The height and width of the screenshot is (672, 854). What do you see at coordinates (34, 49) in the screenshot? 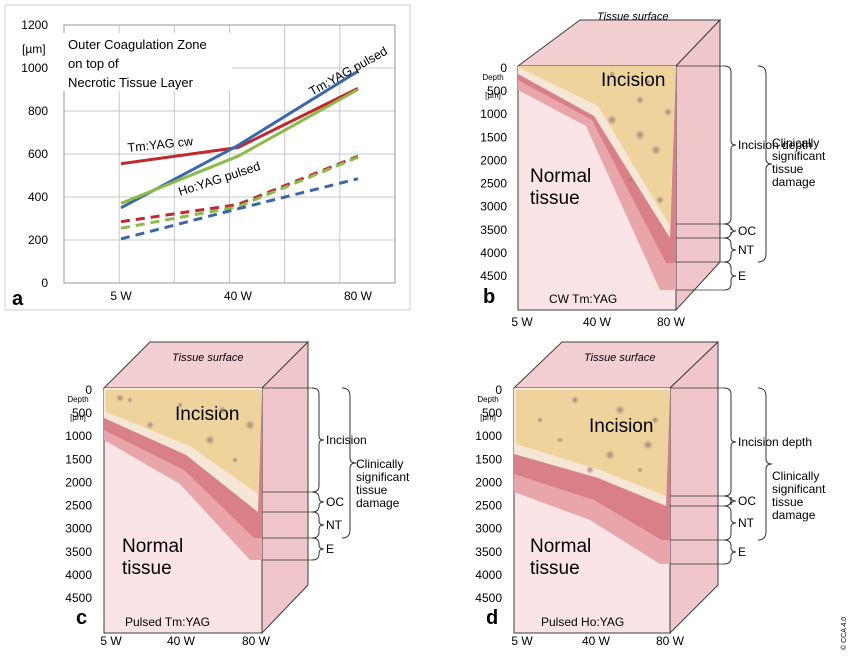
I see `y-axis-unit: [µm]` at bounding box center [34, 49].